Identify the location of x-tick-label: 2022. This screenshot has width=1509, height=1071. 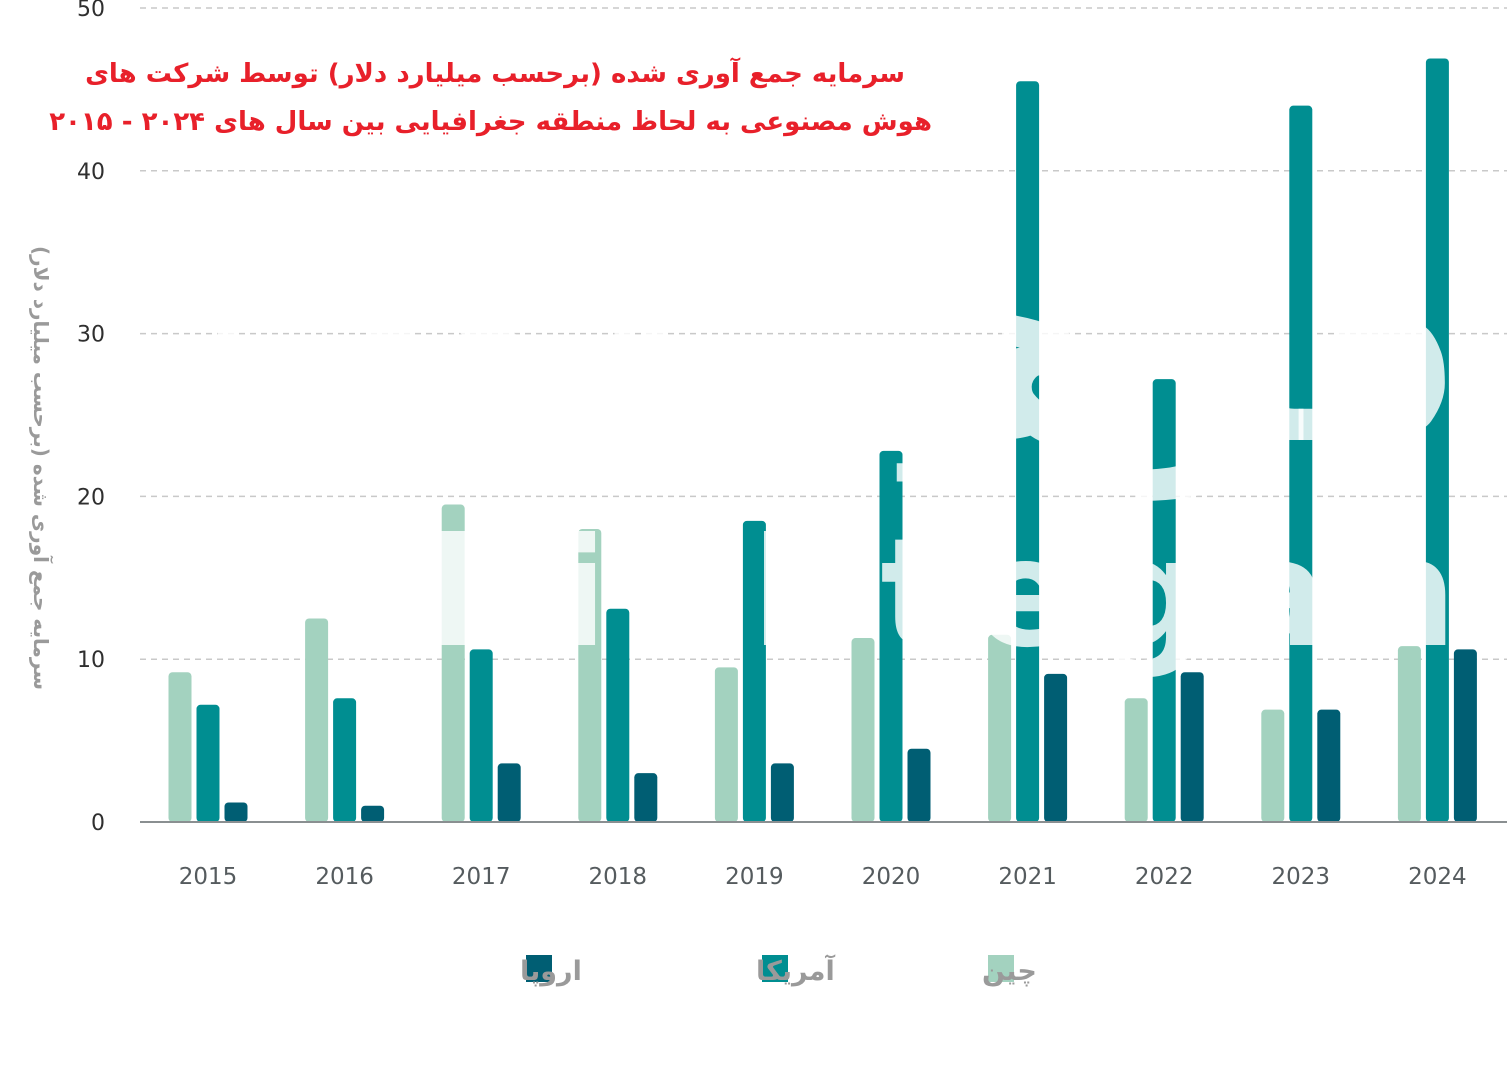
(1164, 877).